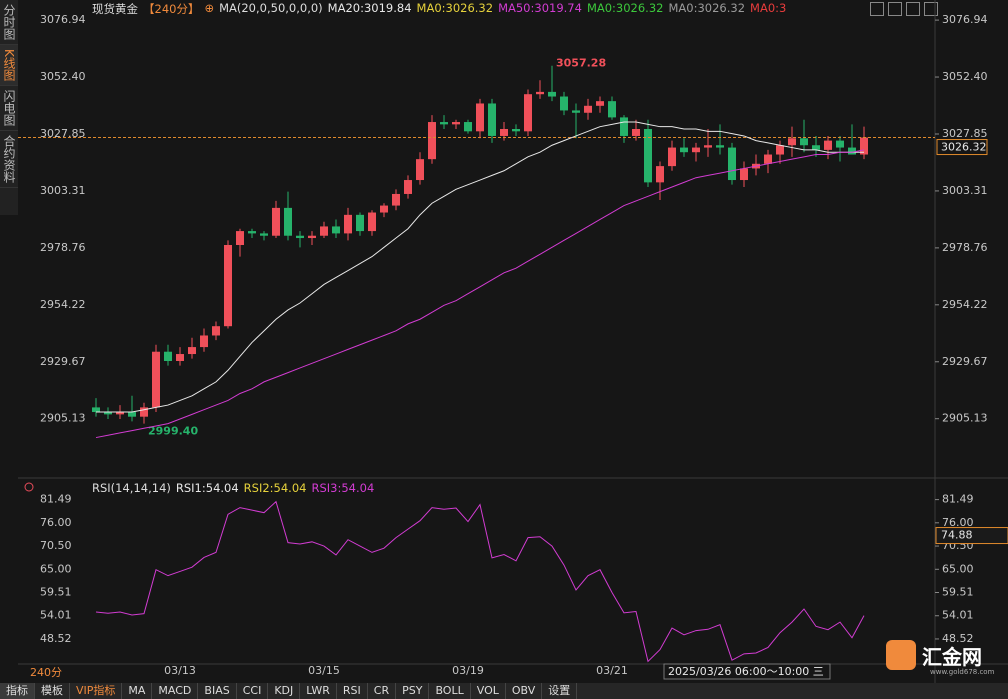 This screenshot has height=699, width=1008. Describe the element at coordinates (488, 691) in the screenshot. I see `toolbar-item: VOL` at that location.